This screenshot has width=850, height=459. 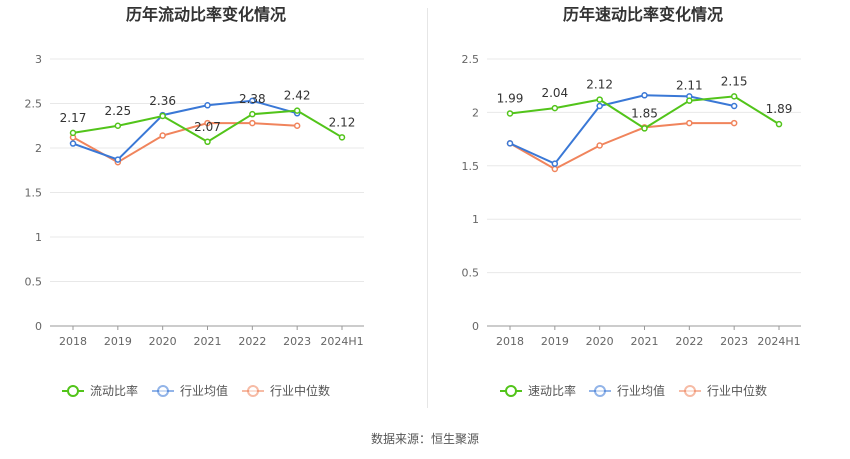 I want to click on legend-item-1: 速动比率, so click(x=538, y=390).